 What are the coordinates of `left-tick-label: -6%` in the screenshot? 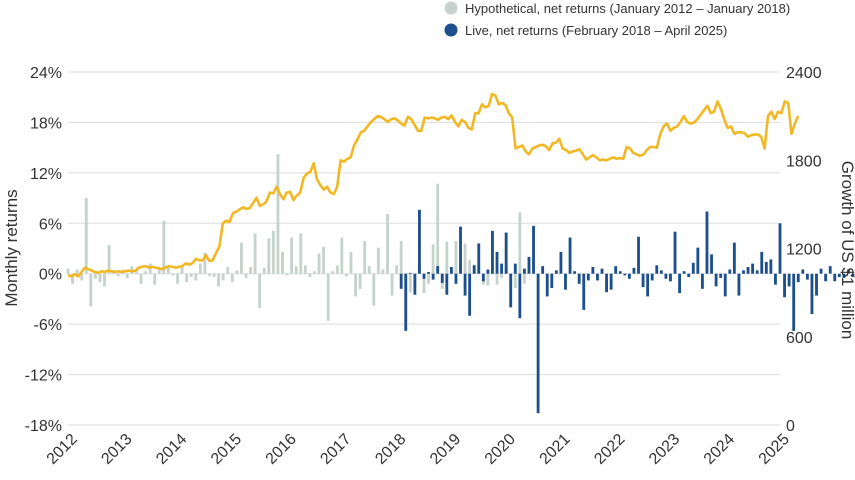 It's located at (48, 325).